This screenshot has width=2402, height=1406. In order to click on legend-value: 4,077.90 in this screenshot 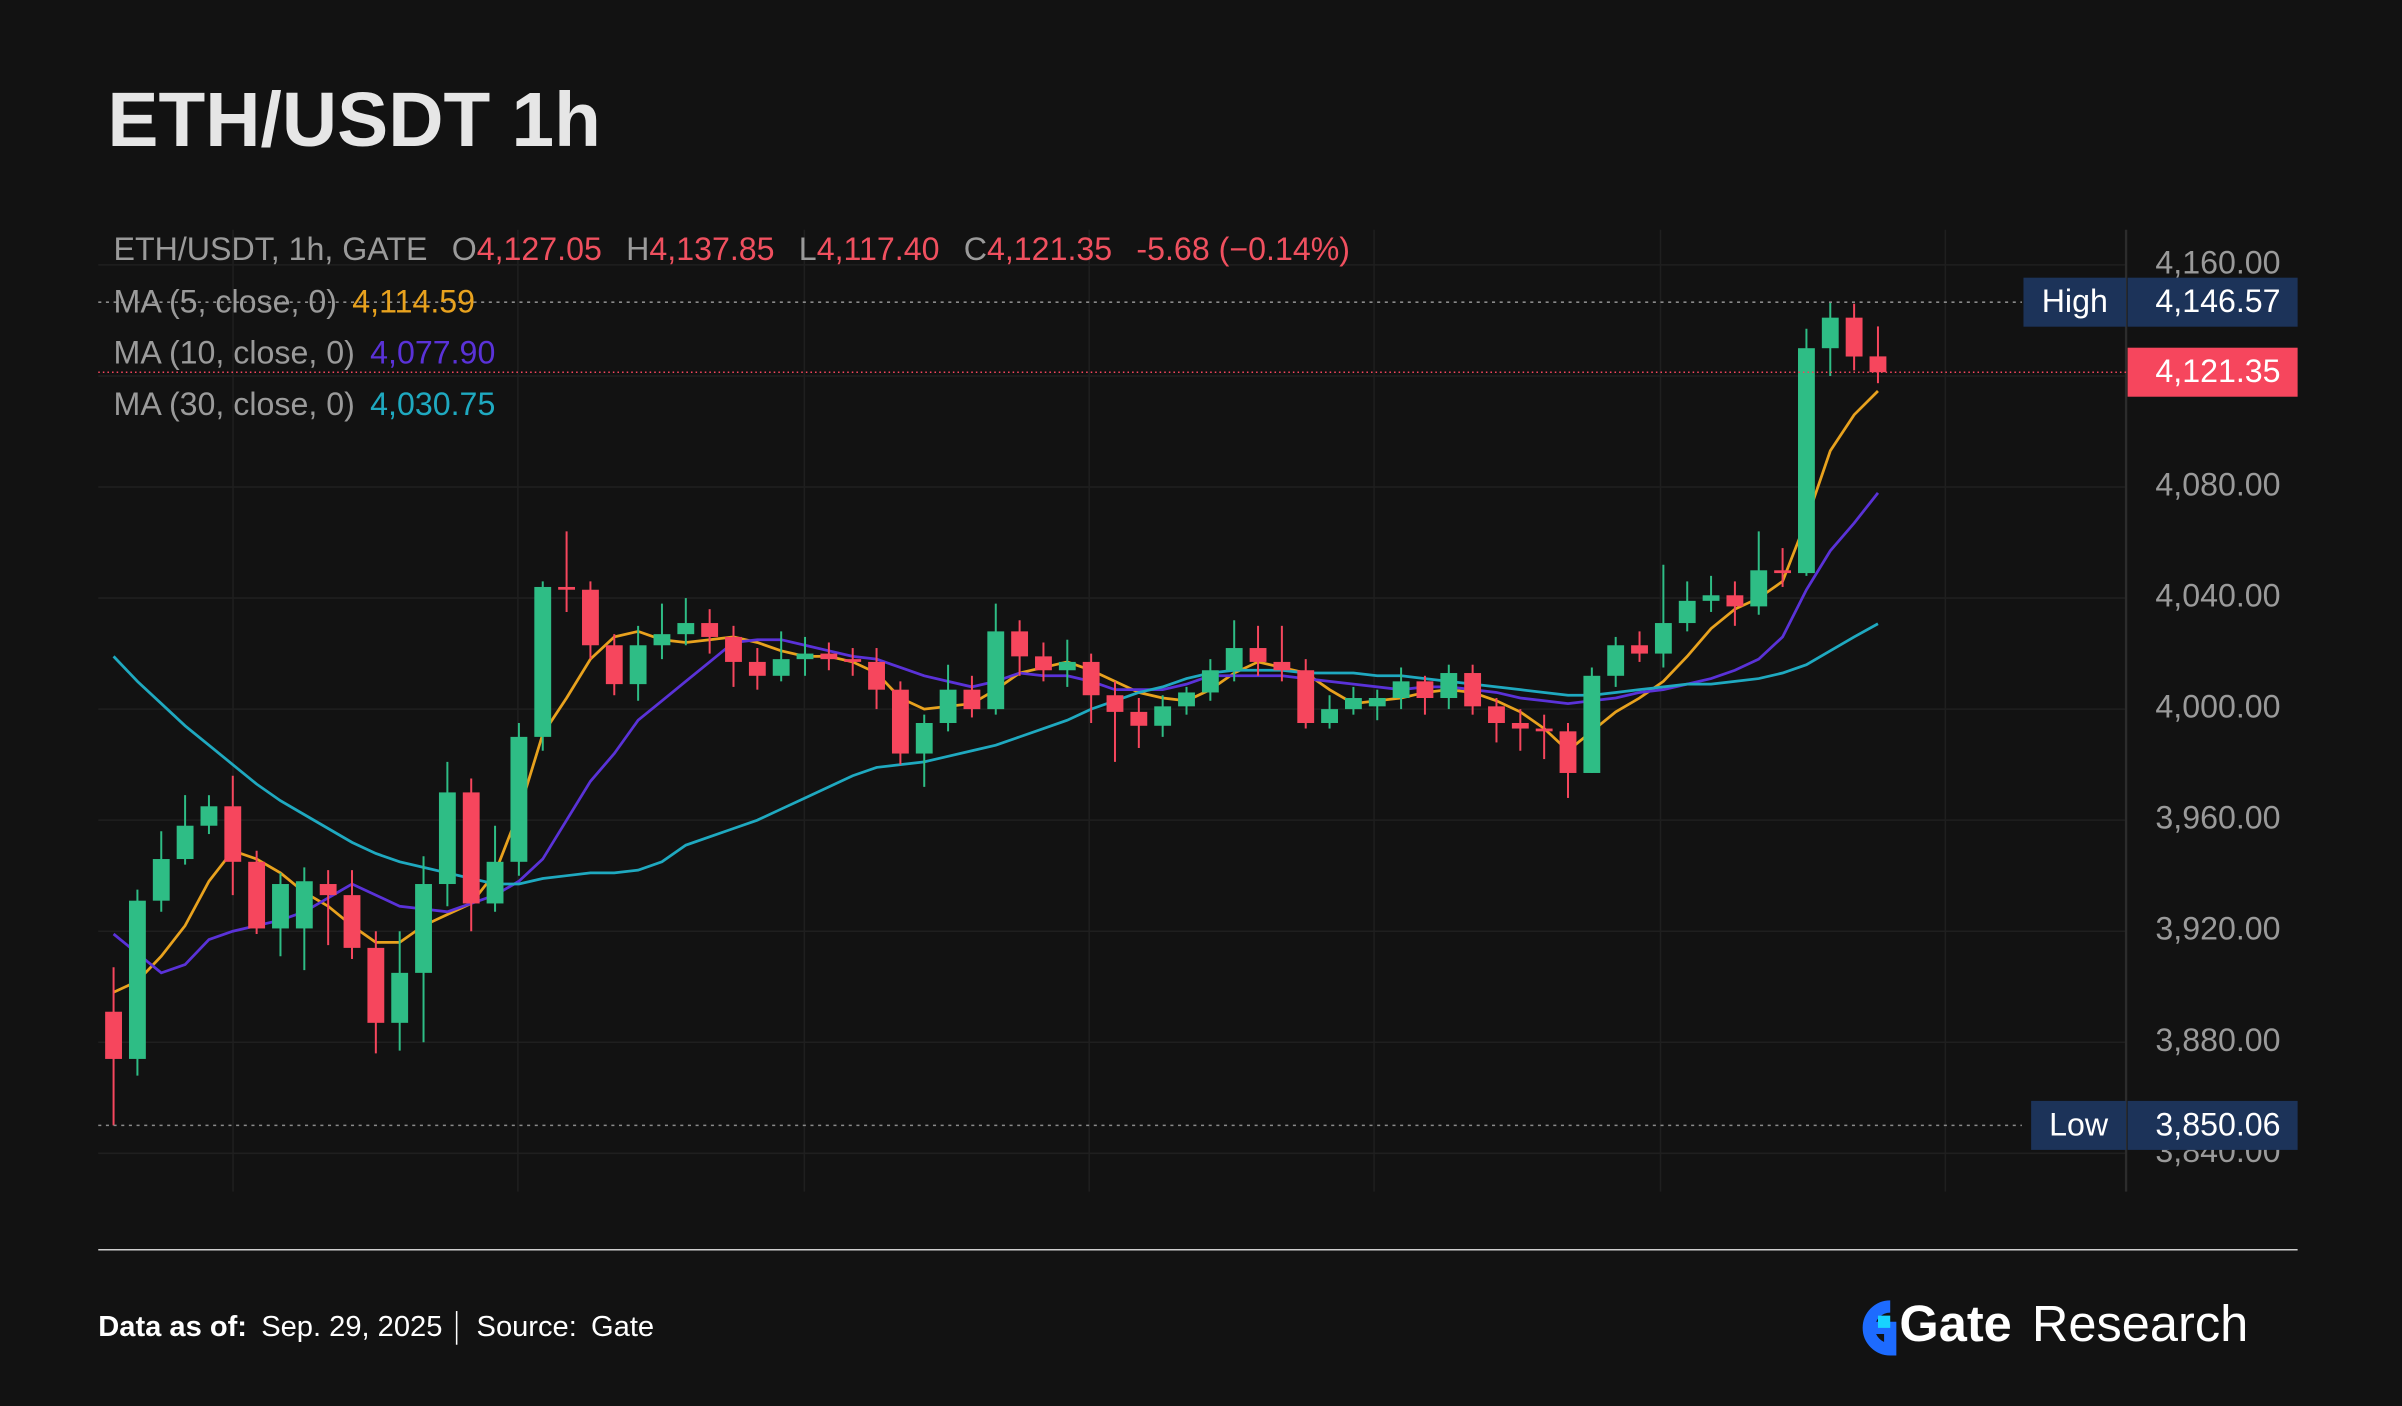, I will do `click(432, 352)`.